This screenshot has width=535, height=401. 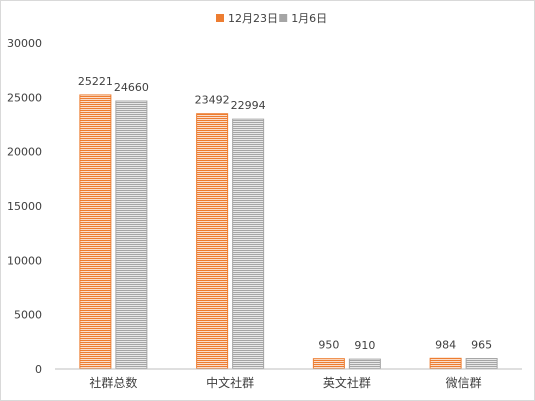 I want to click on data-label: 965, so click(x=481, y=345).